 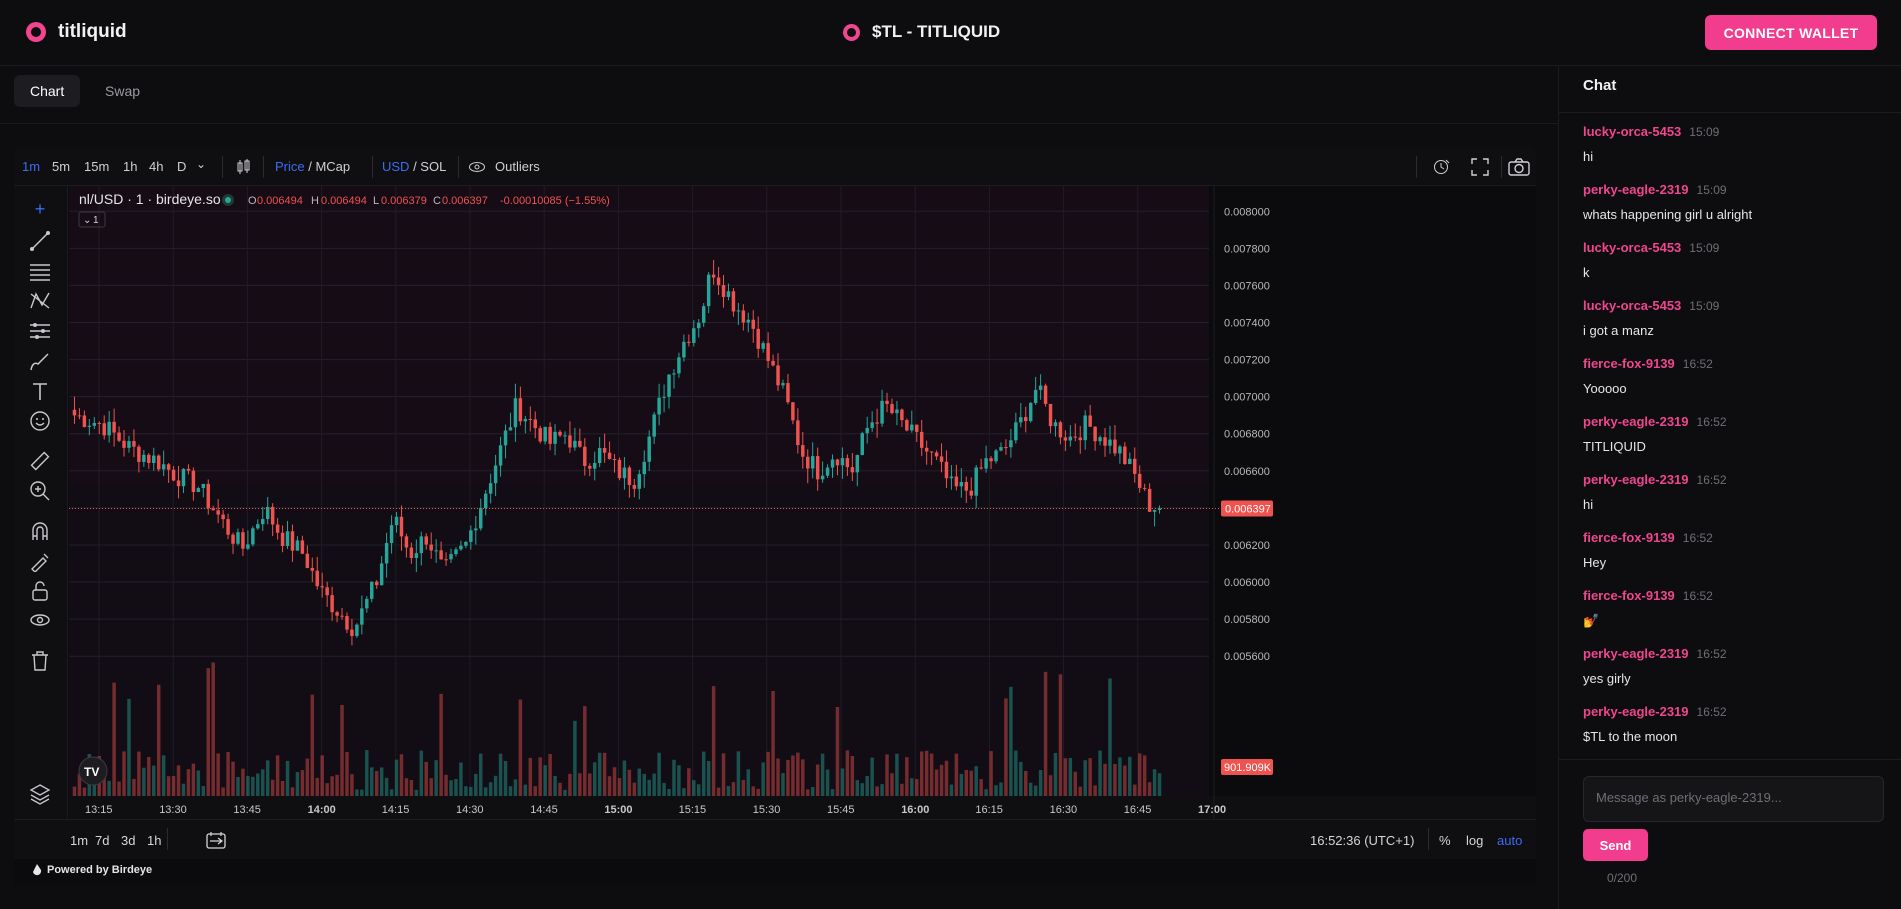 I want to click on powered-by-text: Powered by Birdeye, so click(x=100, y=870).